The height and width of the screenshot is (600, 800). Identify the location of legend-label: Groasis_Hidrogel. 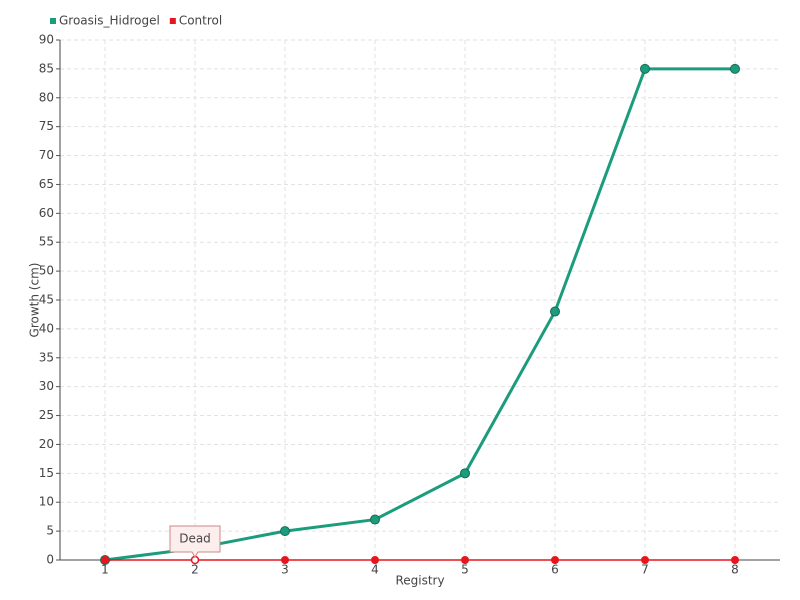
(109, 21).